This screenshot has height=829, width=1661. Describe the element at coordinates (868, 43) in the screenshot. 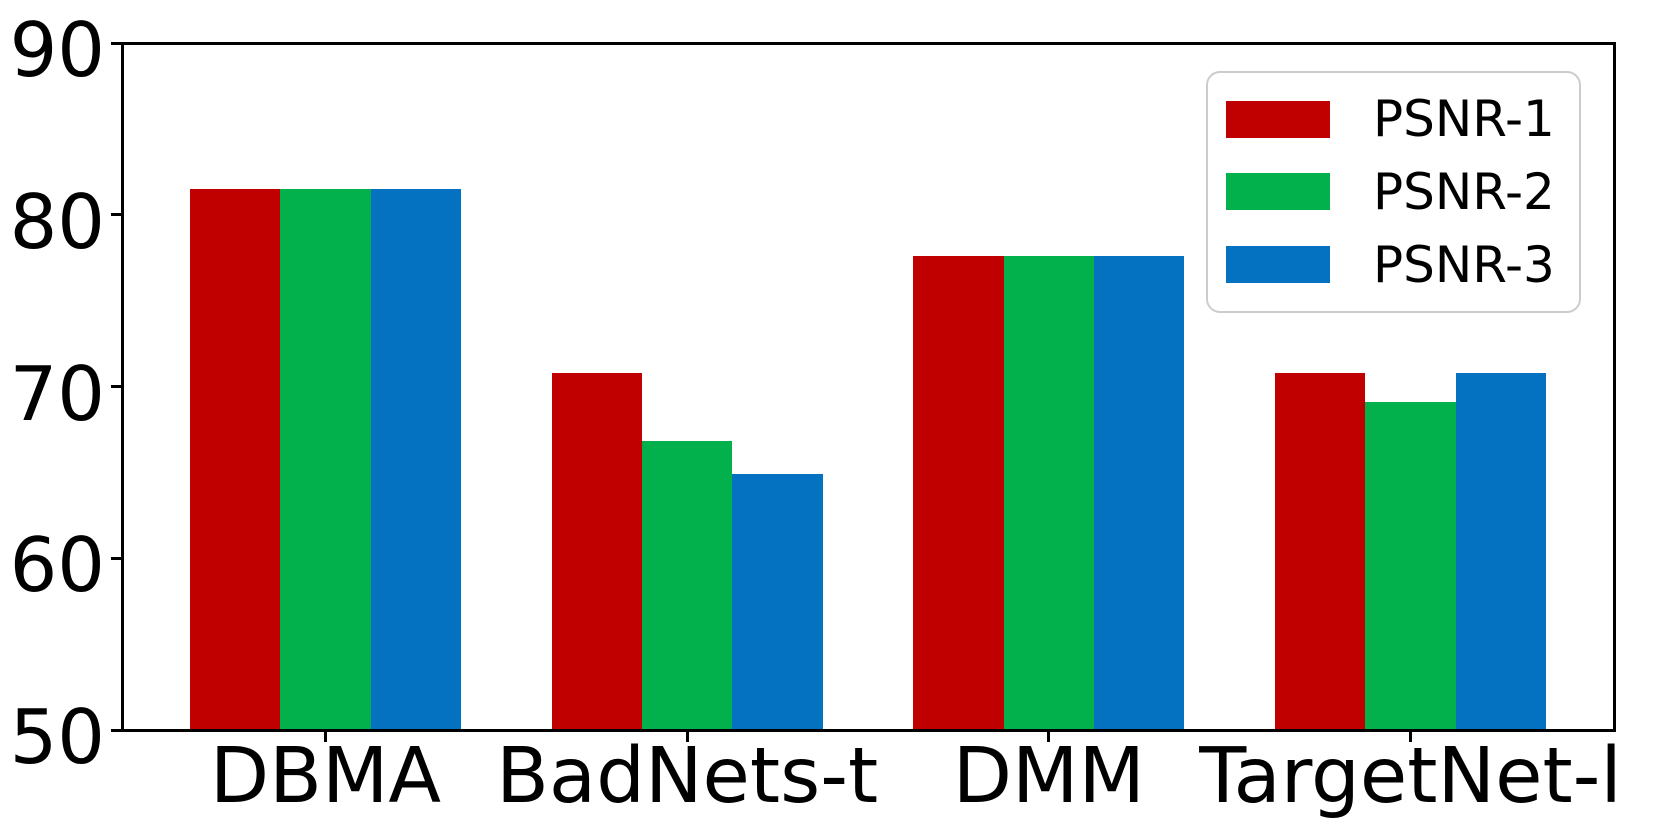

I see `top-spine` at that location.